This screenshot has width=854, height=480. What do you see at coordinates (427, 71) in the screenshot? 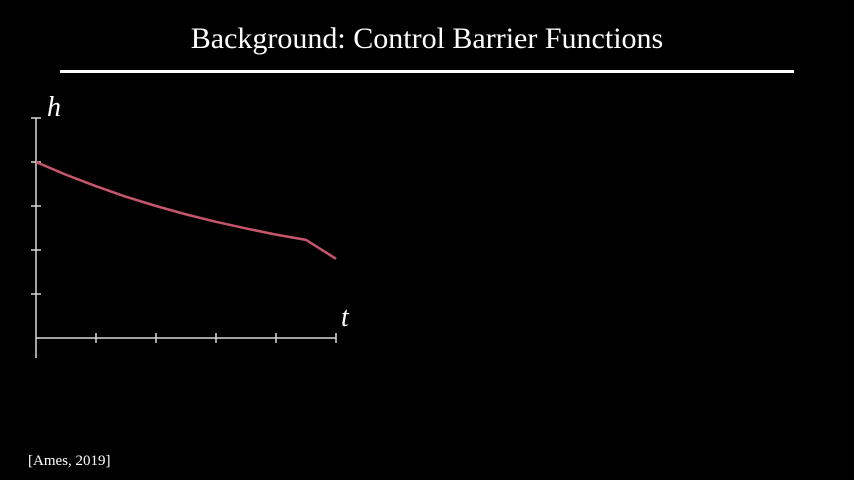
I see `title-underline` at bounding box center [427, 71].